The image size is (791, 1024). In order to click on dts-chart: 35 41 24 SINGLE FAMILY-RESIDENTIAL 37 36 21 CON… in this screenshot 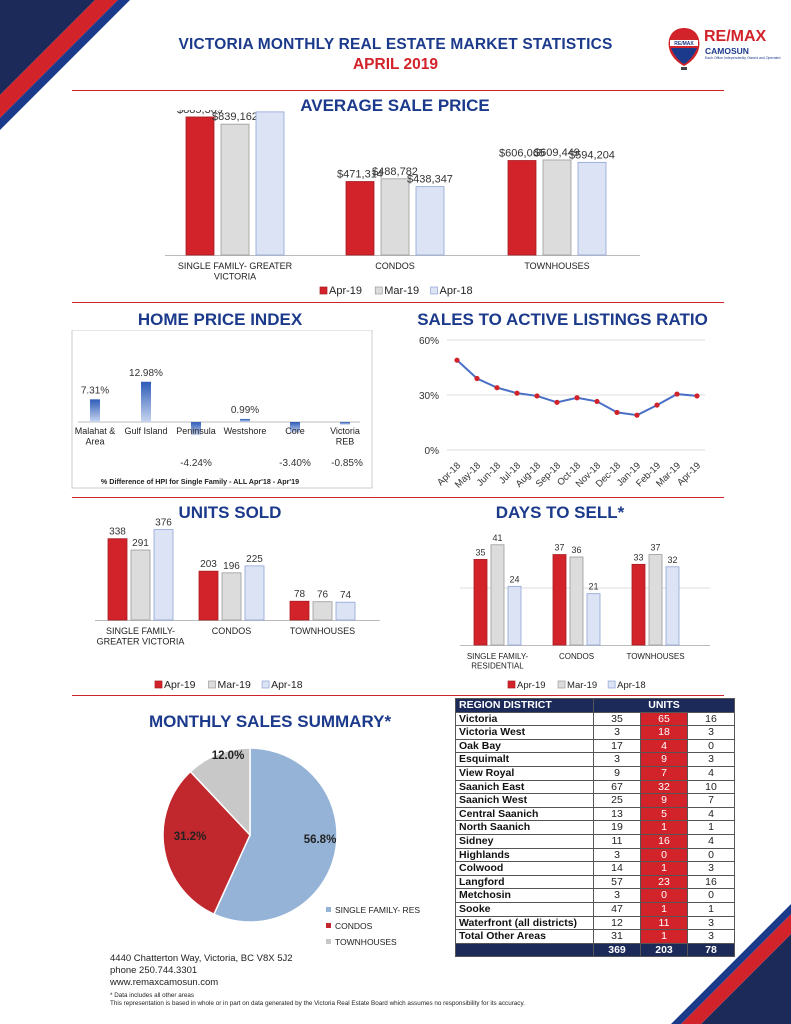, I will do `click(585, 612)`.